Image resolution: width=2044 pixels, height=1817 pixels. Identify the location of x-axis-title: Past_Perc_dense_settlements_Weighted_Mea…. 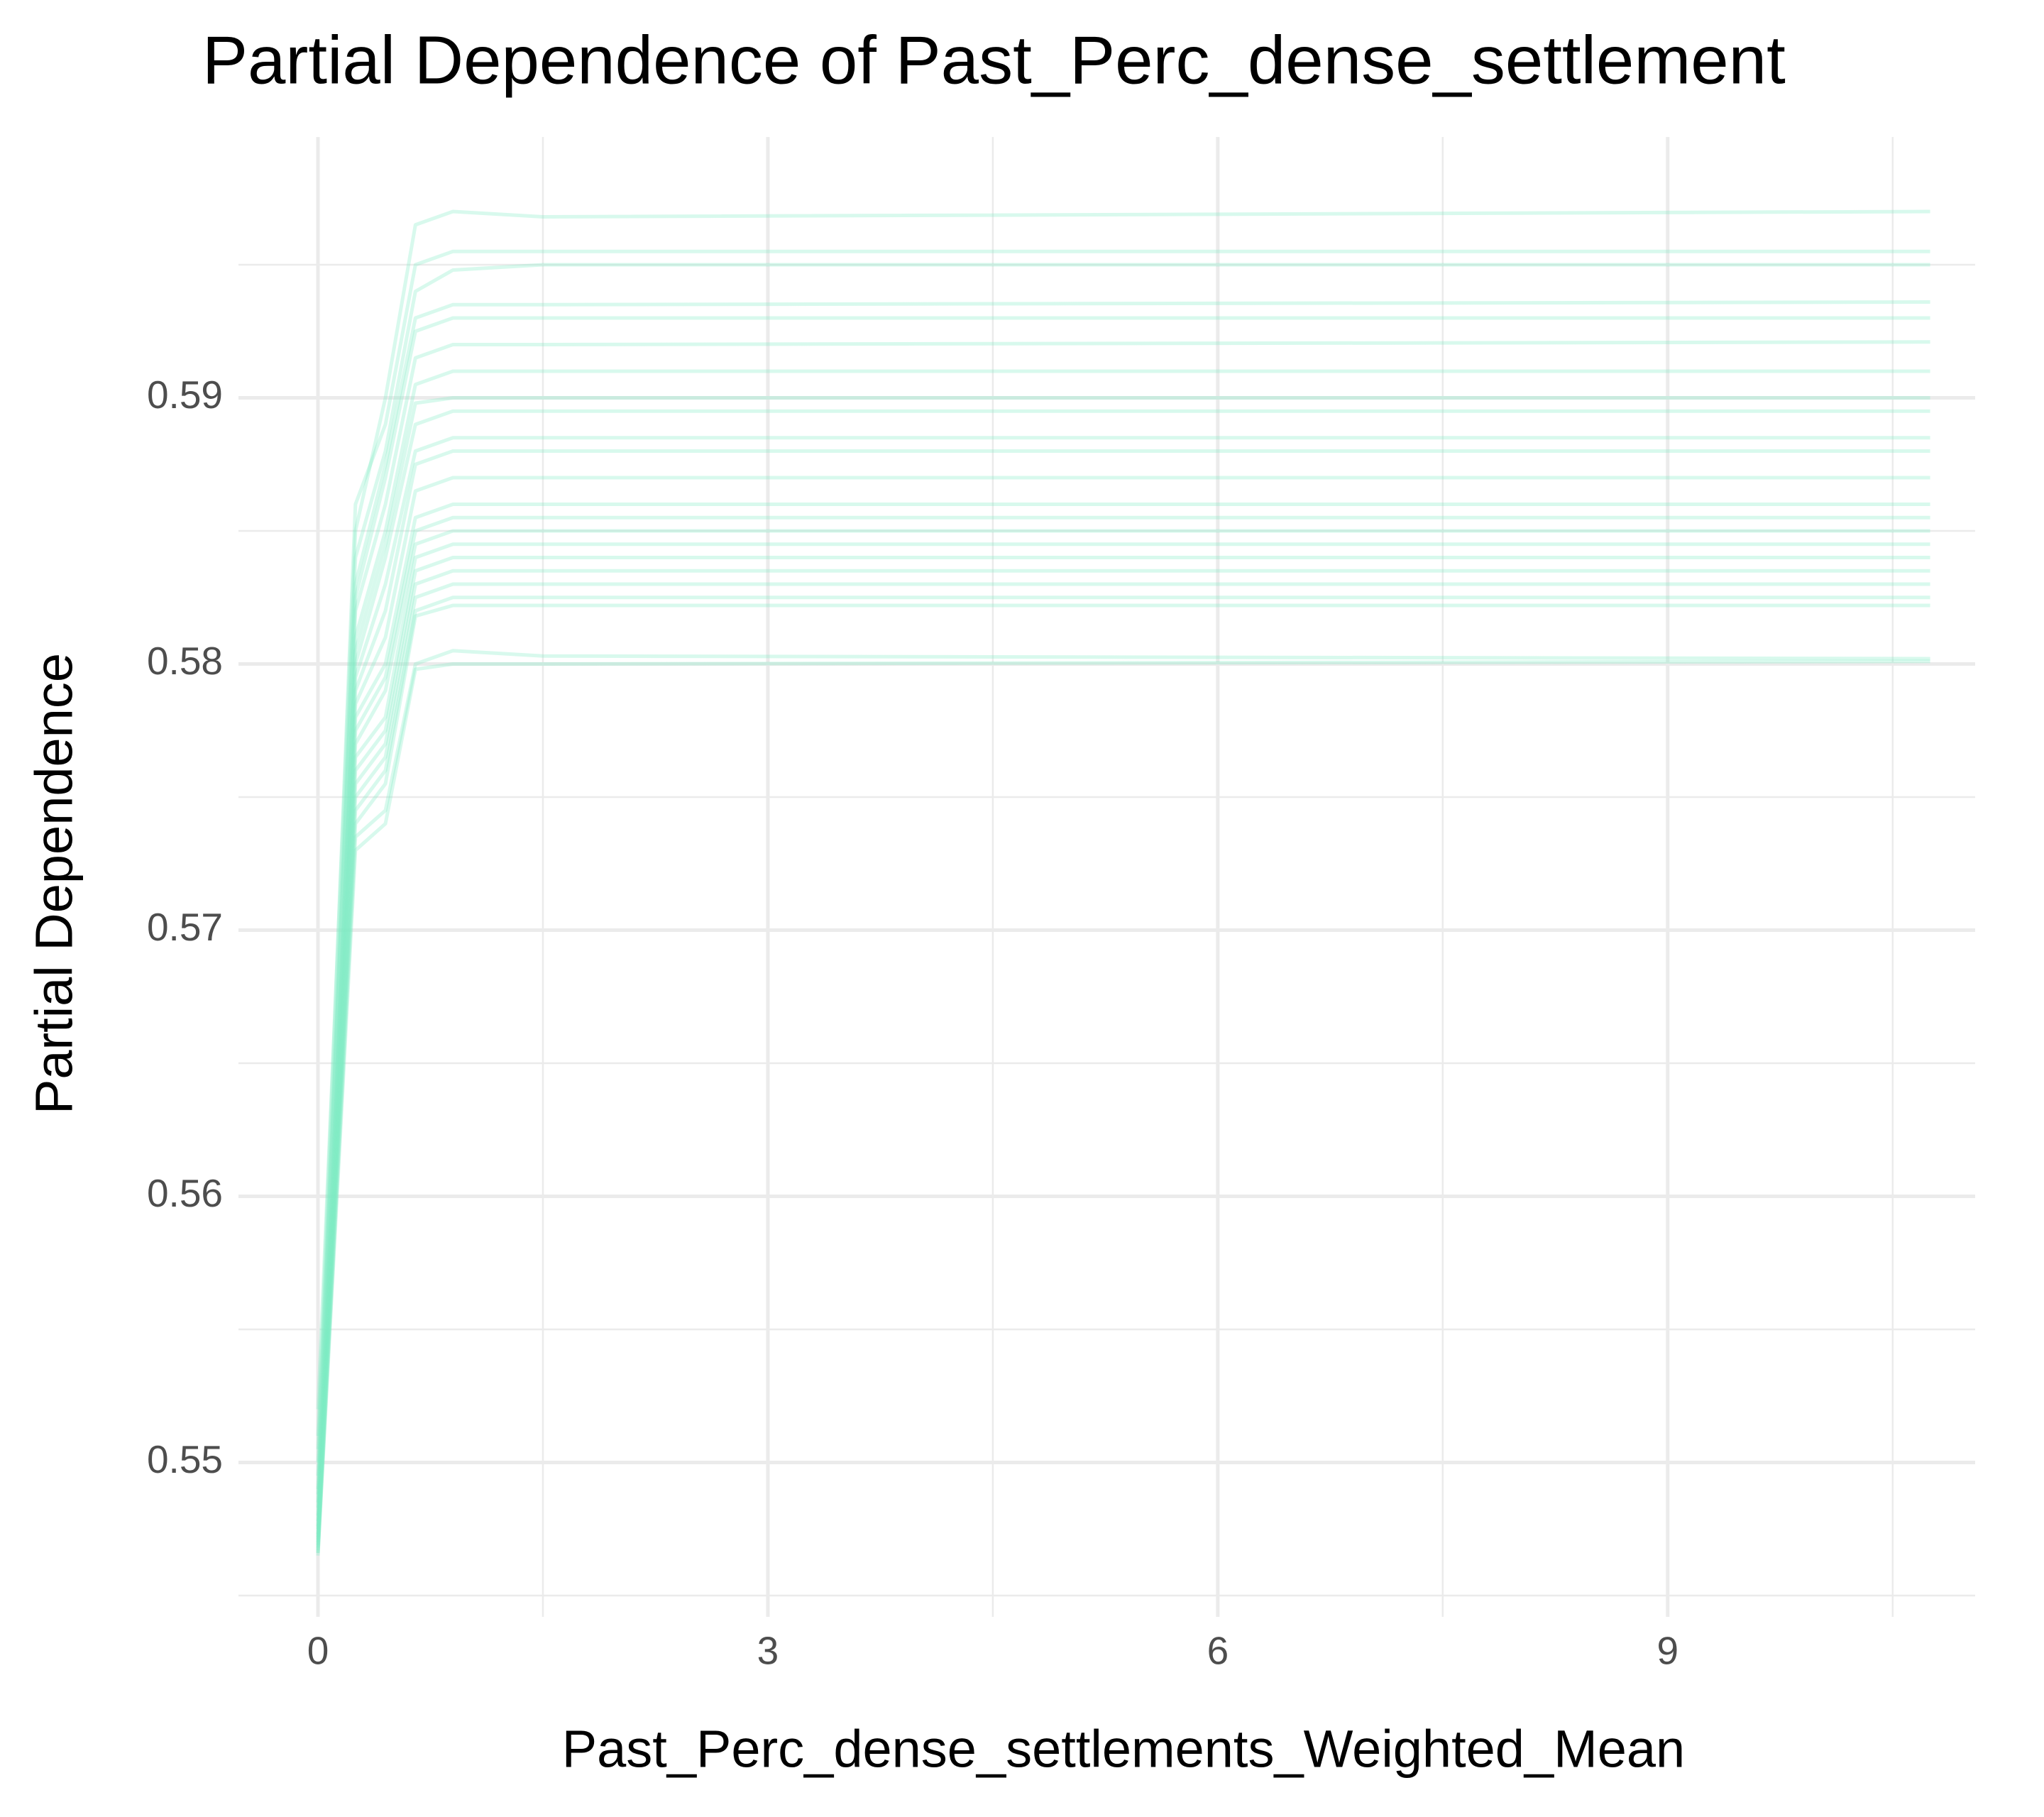
(1123, 1749).